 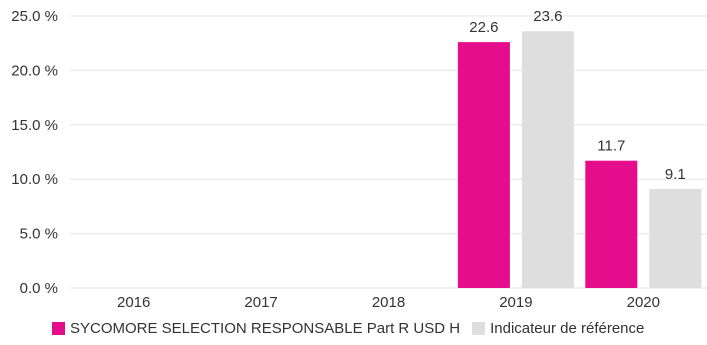 What do you see at coordinates (547, 16) in the screenshot?
I see `data-label: 23.6` at bounding box center [547, 16].